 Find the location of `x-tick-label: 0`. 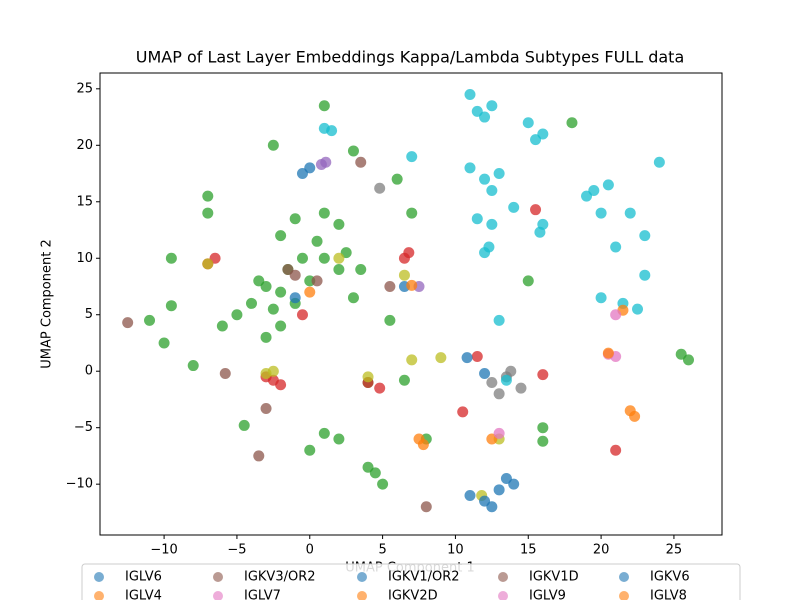

x-tick-label: 0 is located at coordinates (310, 550).